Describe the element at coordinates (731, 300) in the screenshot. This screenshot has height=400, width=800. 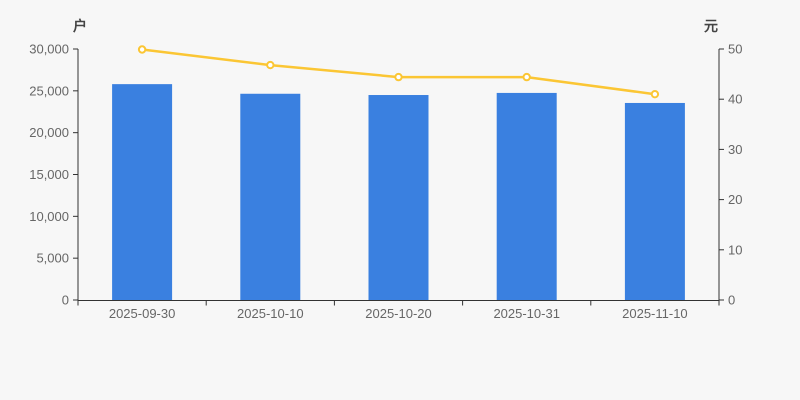
I see `right-axis-tick-label: 0` at that location.